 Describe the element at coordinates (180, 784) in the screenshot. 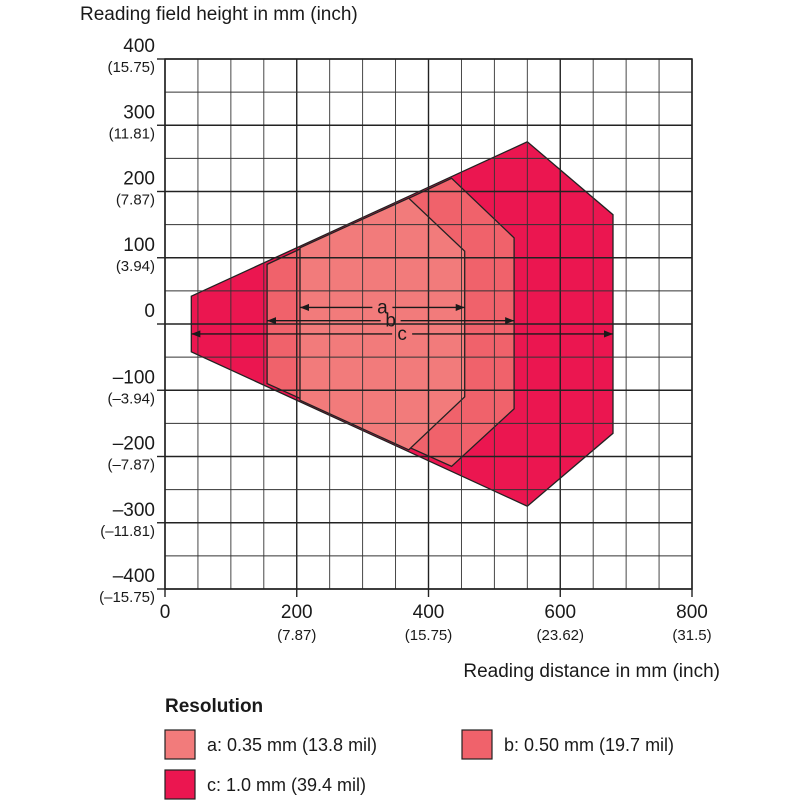

I see `legend-swatch-c` at that location.